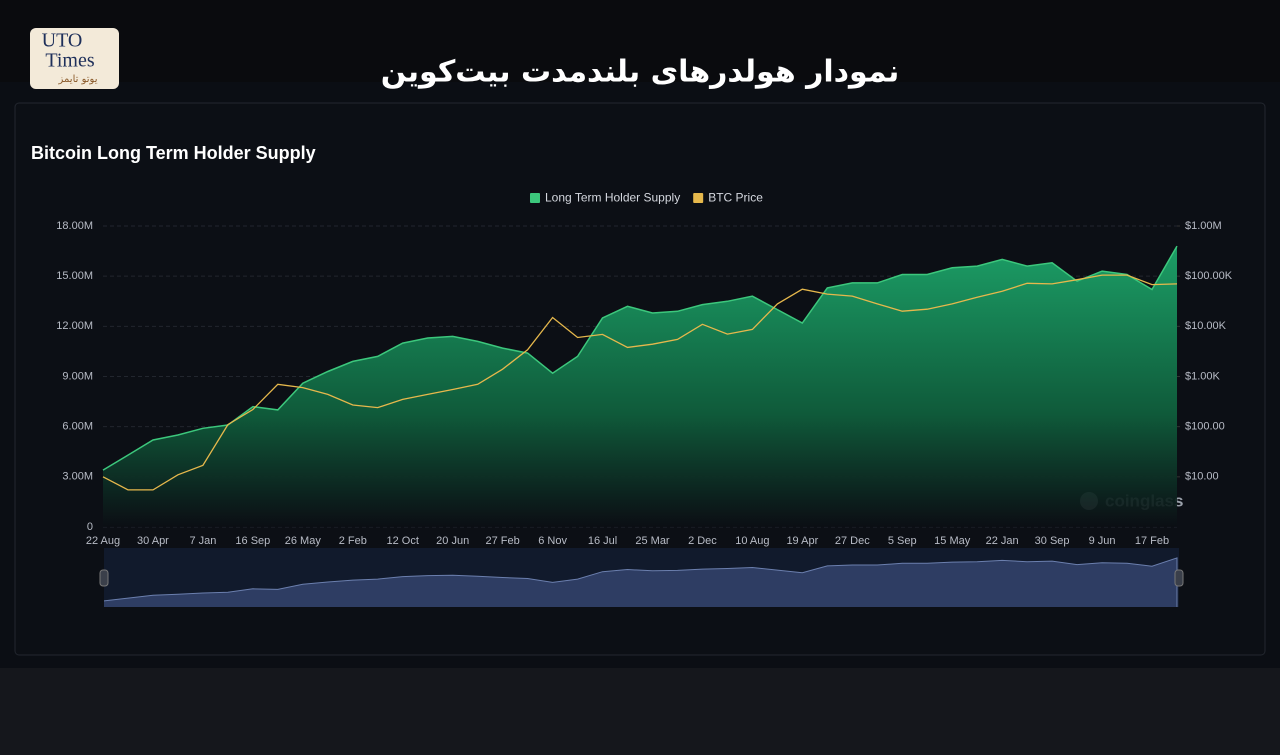 The width and height of the screenshot is (1280, 755). I want to click on logo-text: یوتو تایمز, so click(78, 79).